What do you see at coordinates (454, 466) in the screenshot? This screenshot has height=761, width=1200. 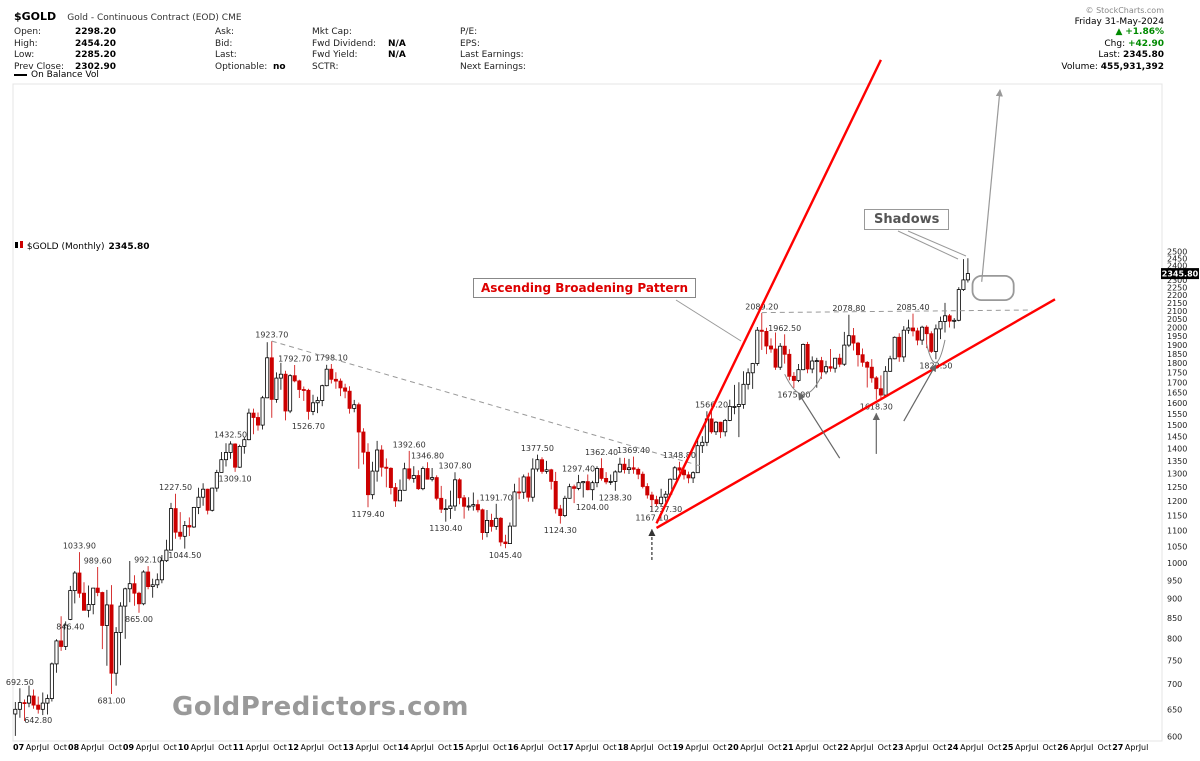 I see `svg-text: 1307.80` at bounding box center [454, 466].